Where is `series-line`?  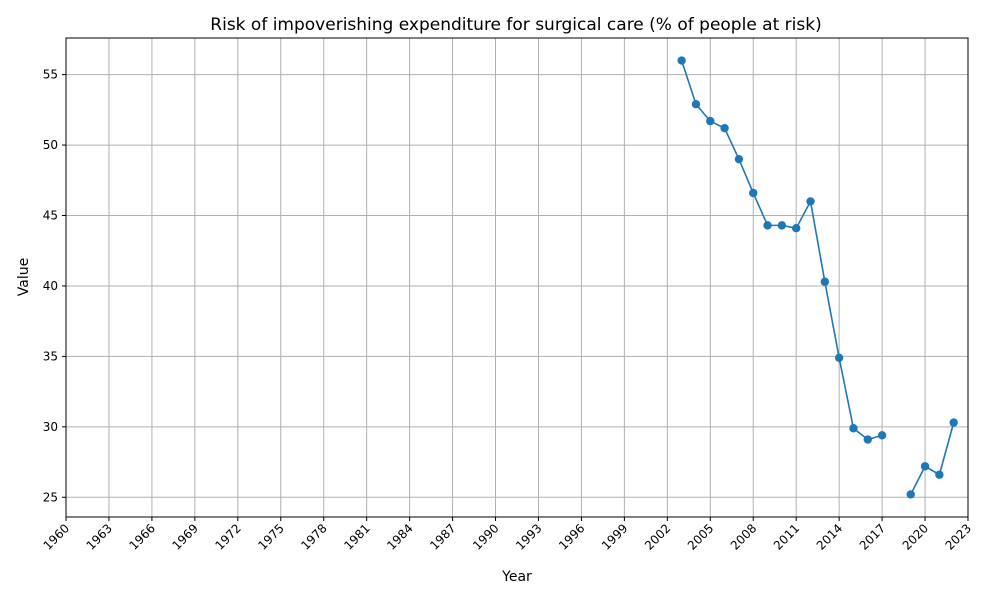
series-line is located at coordinates (932, 458).